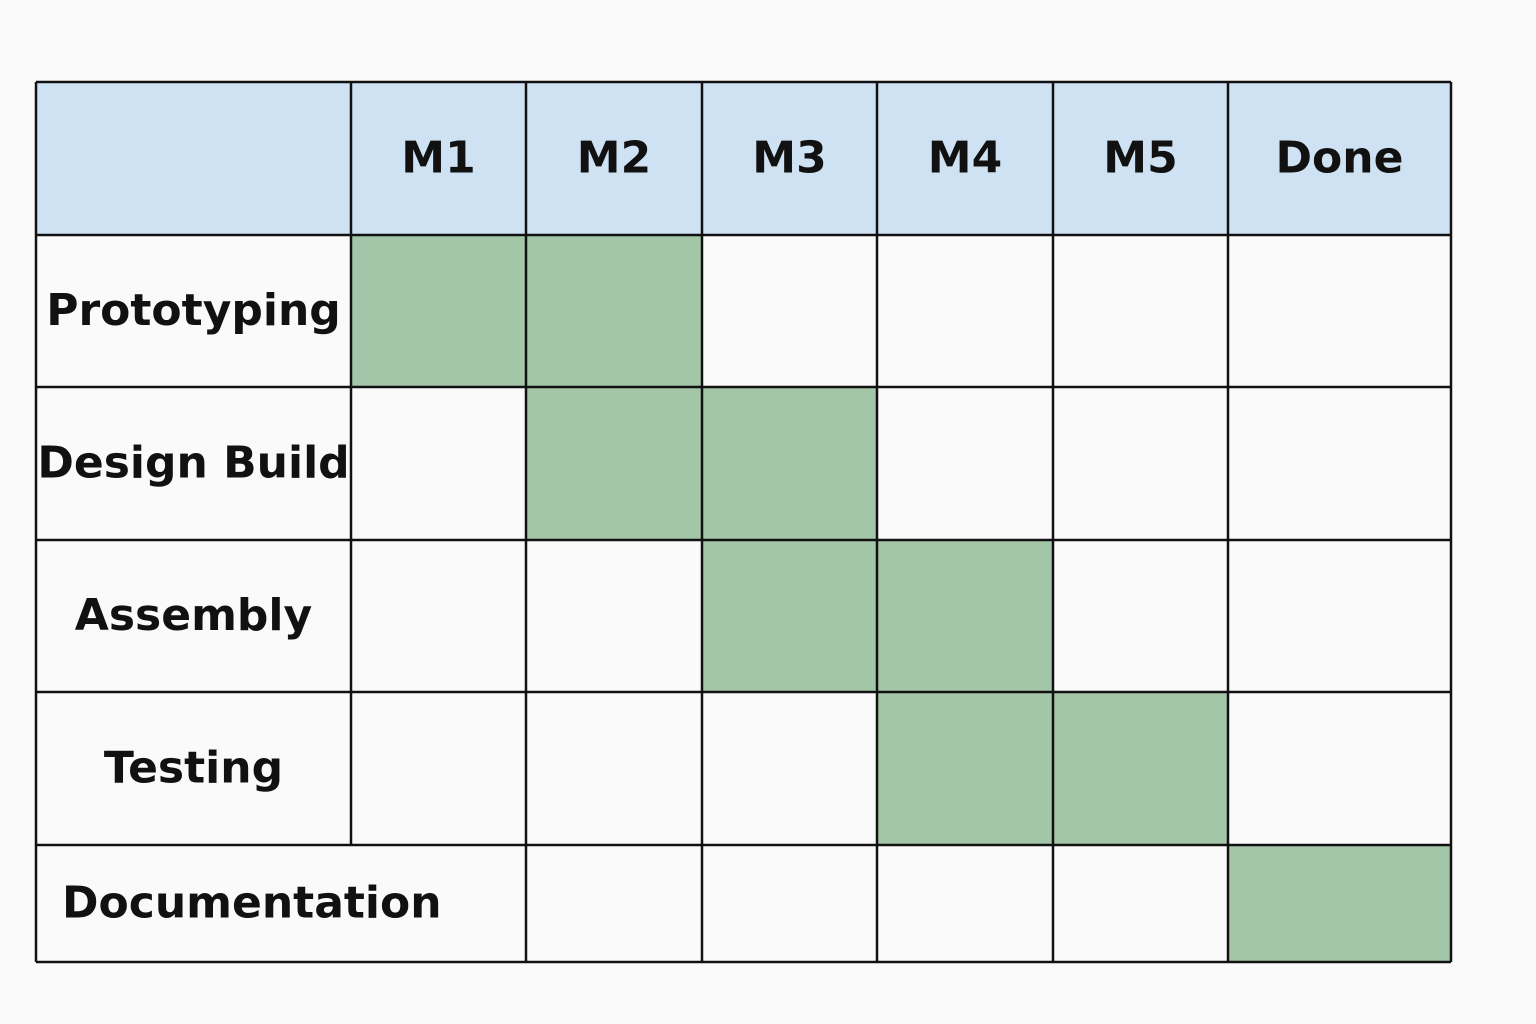 The image size is (1536, 1024). Describe the element at coordinates (193, 768) in the screenshot. I see `row-label: Testing` at that location.